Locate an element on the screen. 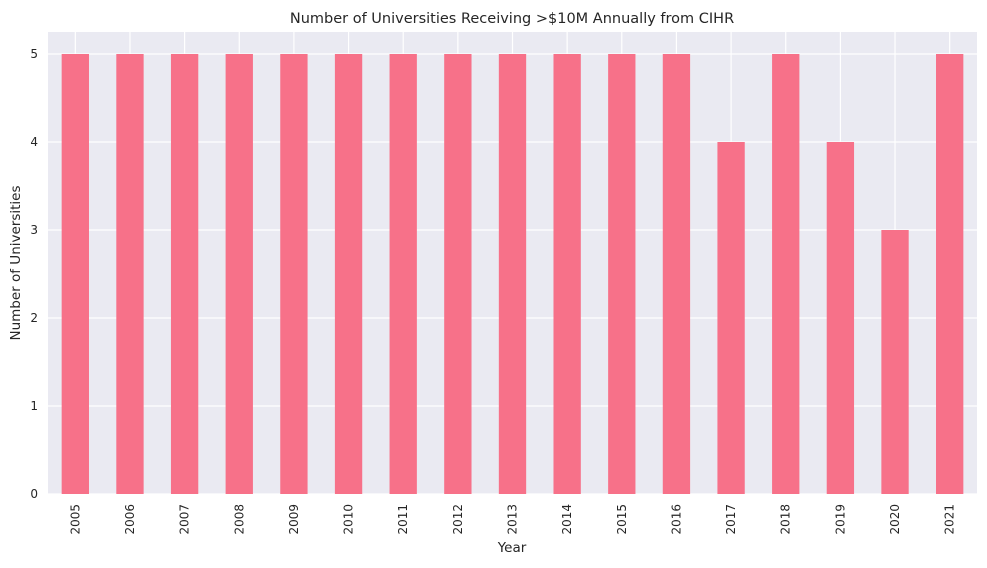 The image size is (987, 568). x-tick-label: 2015 is located at coordinates (622, 519).